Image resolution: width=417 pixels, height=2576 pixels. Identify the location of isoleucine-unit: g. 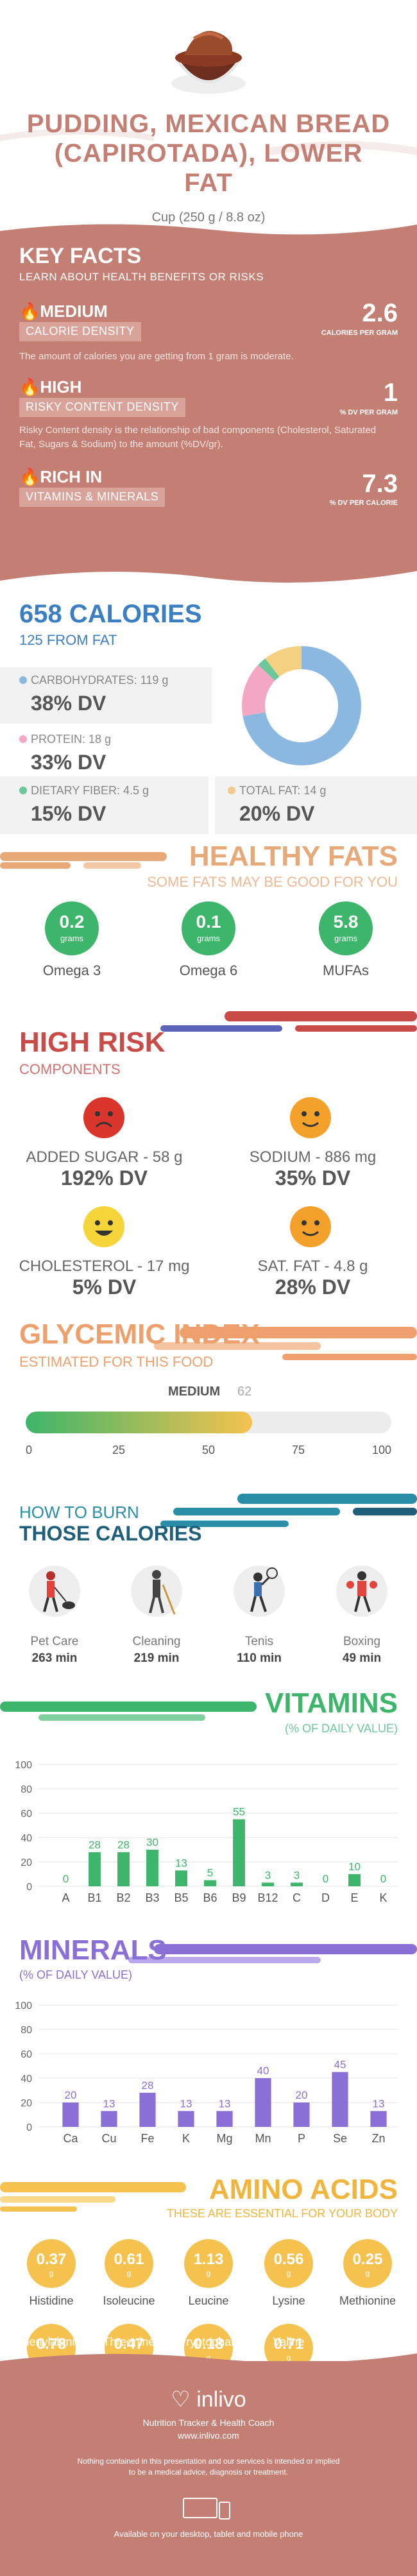
(129, 2273).